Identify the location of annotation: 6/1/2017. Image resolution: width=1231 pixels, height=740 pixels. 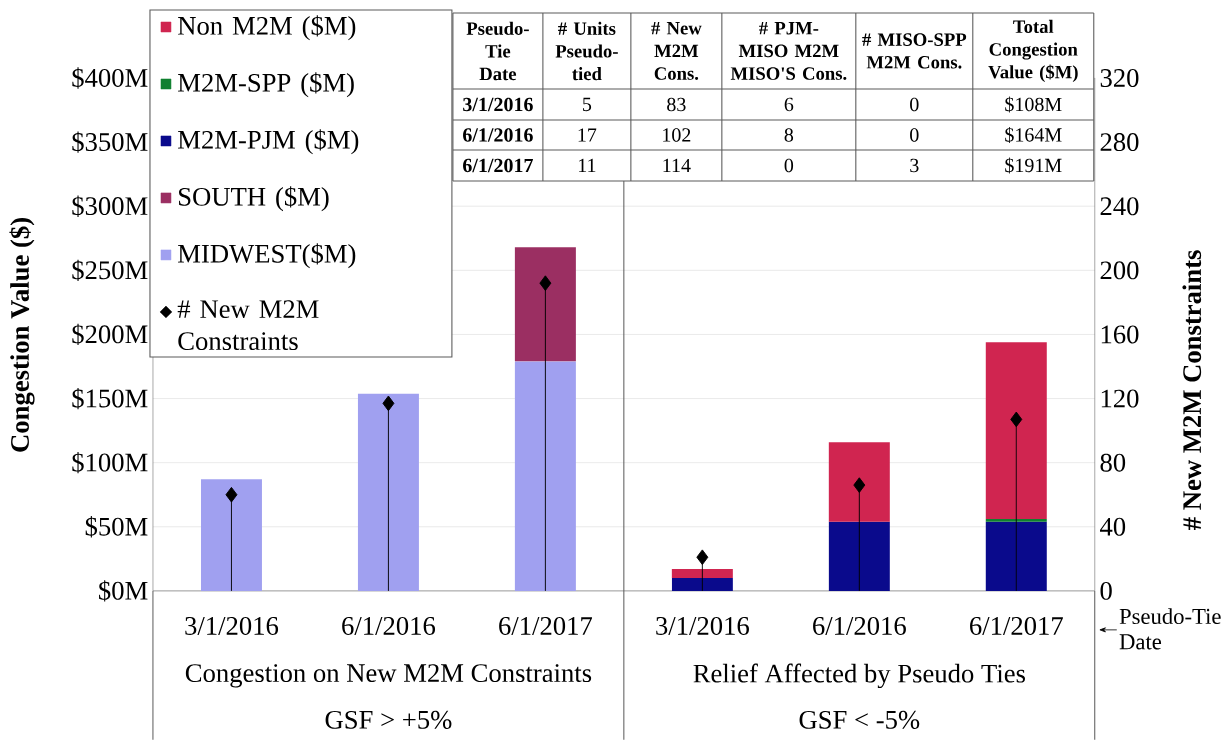
(498, 165).